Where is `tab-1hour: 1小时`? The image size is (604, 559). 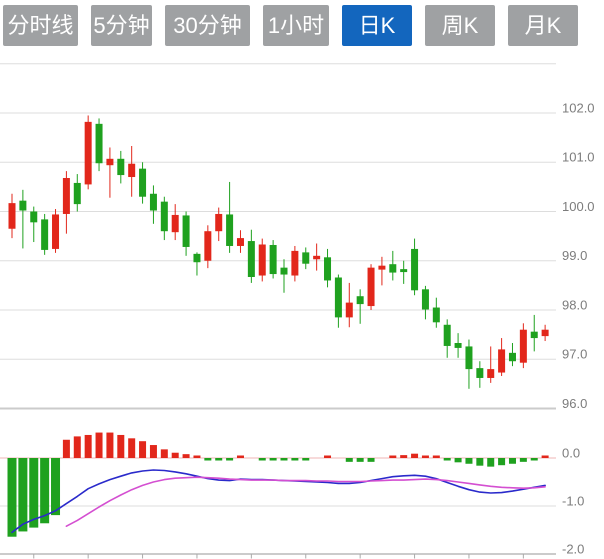
tab-1hour: 1小时 is located at coordinates (296, 25).